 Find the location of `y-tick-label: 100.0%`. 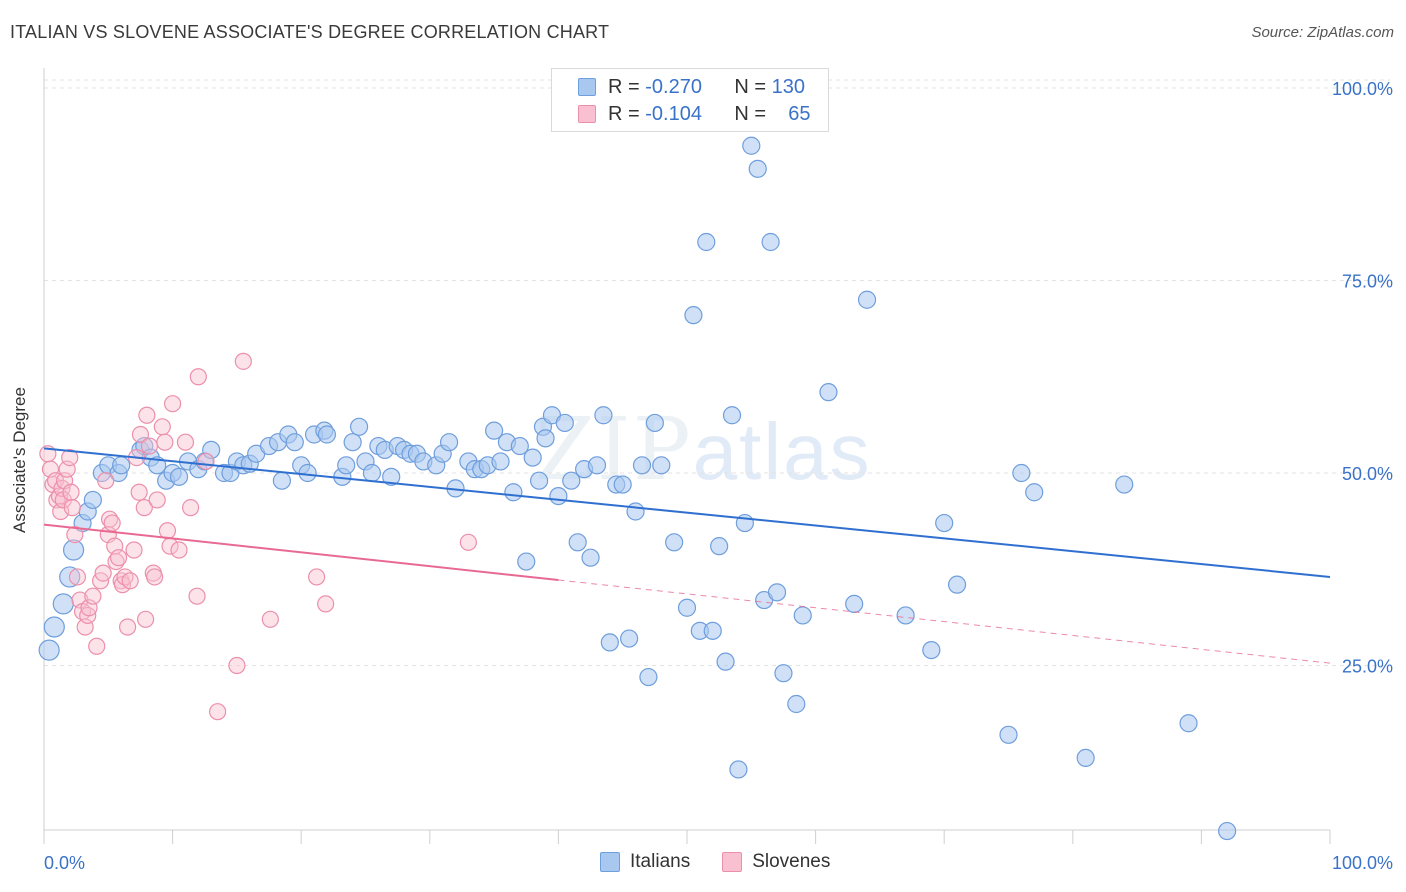

y-tick-label: 100.0% is located at coordinates (1362, 89).